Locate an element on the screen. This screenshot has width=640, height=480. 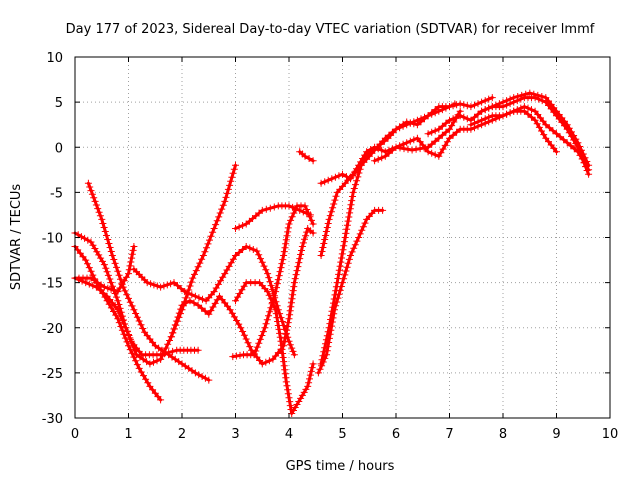
y-tick-label: -20 is located at coordinates (52, 329).